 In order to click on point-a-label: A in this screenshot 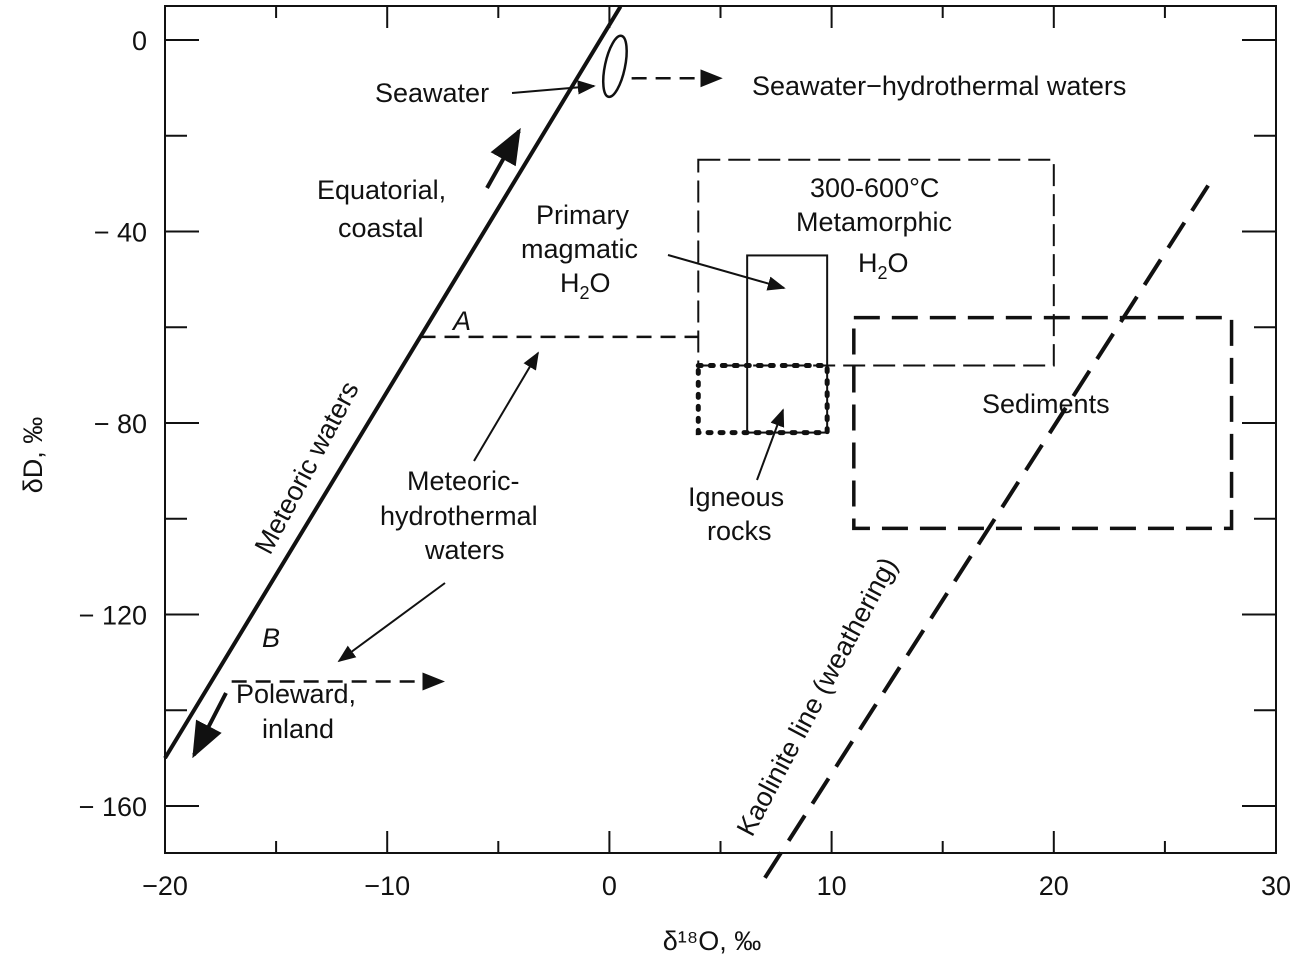, I will do `click(461, 321)`.